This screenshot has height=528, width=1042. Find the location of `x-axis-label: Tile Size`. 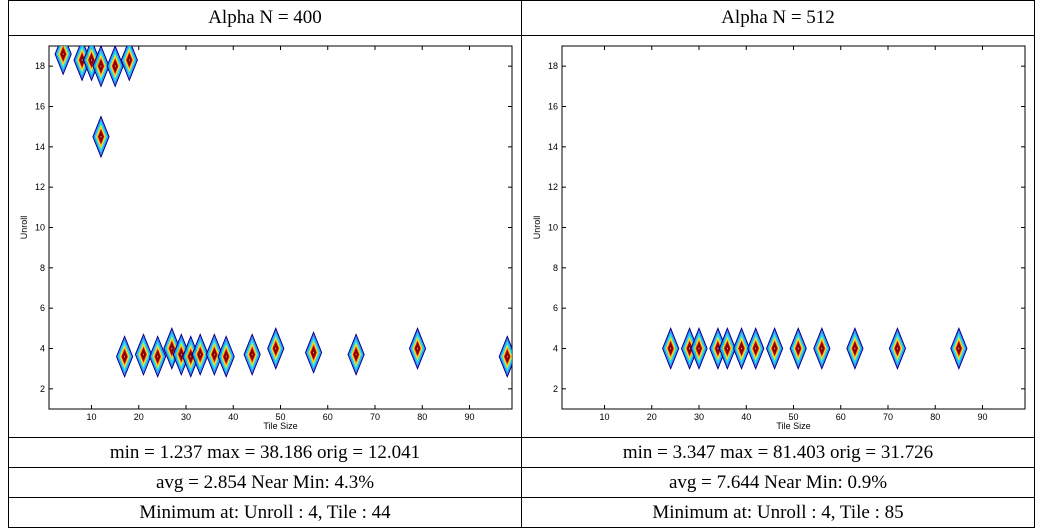

x-axis-label: Tile Size is located at coordinates (280, 426).